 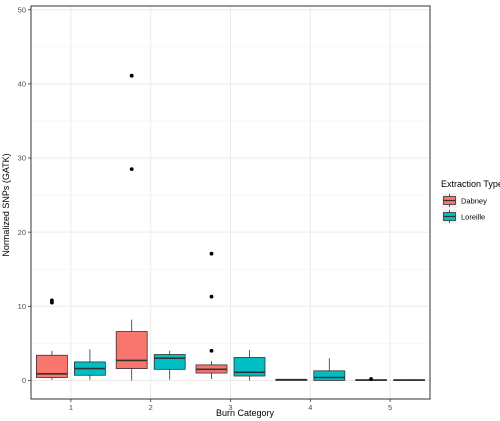 I want to click on legend: Extraction Type Dabney Loreille, so click(x=470, y=201).